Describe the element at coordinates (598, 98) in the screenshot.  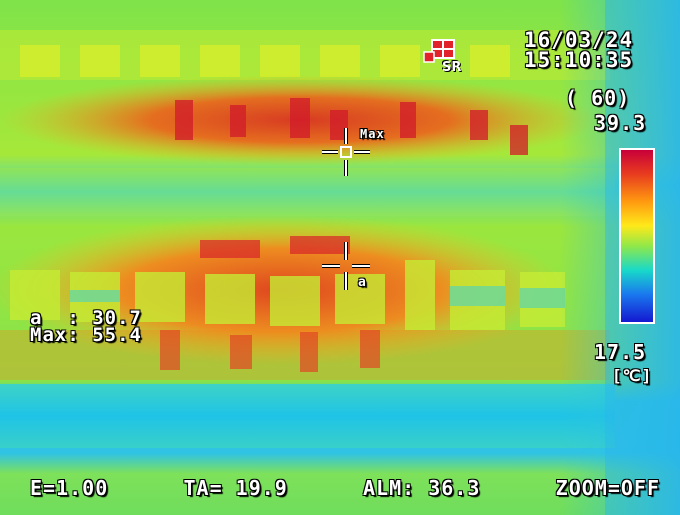
I see `range-readout: ( 60)` at that location.